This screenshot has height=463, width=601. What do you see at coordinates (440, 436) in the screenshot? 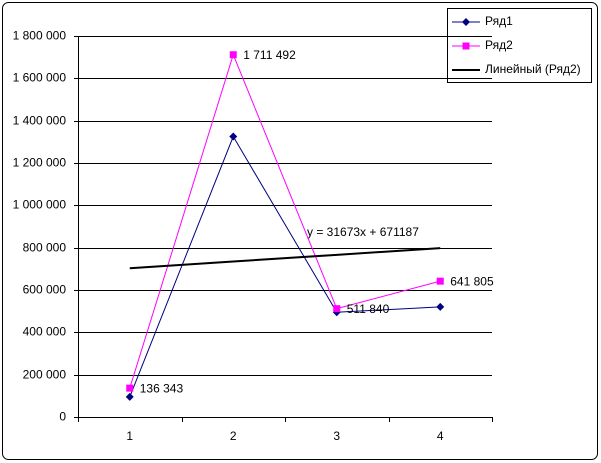
I see `x-tick-label: 4` at bounding box center [440, 436].